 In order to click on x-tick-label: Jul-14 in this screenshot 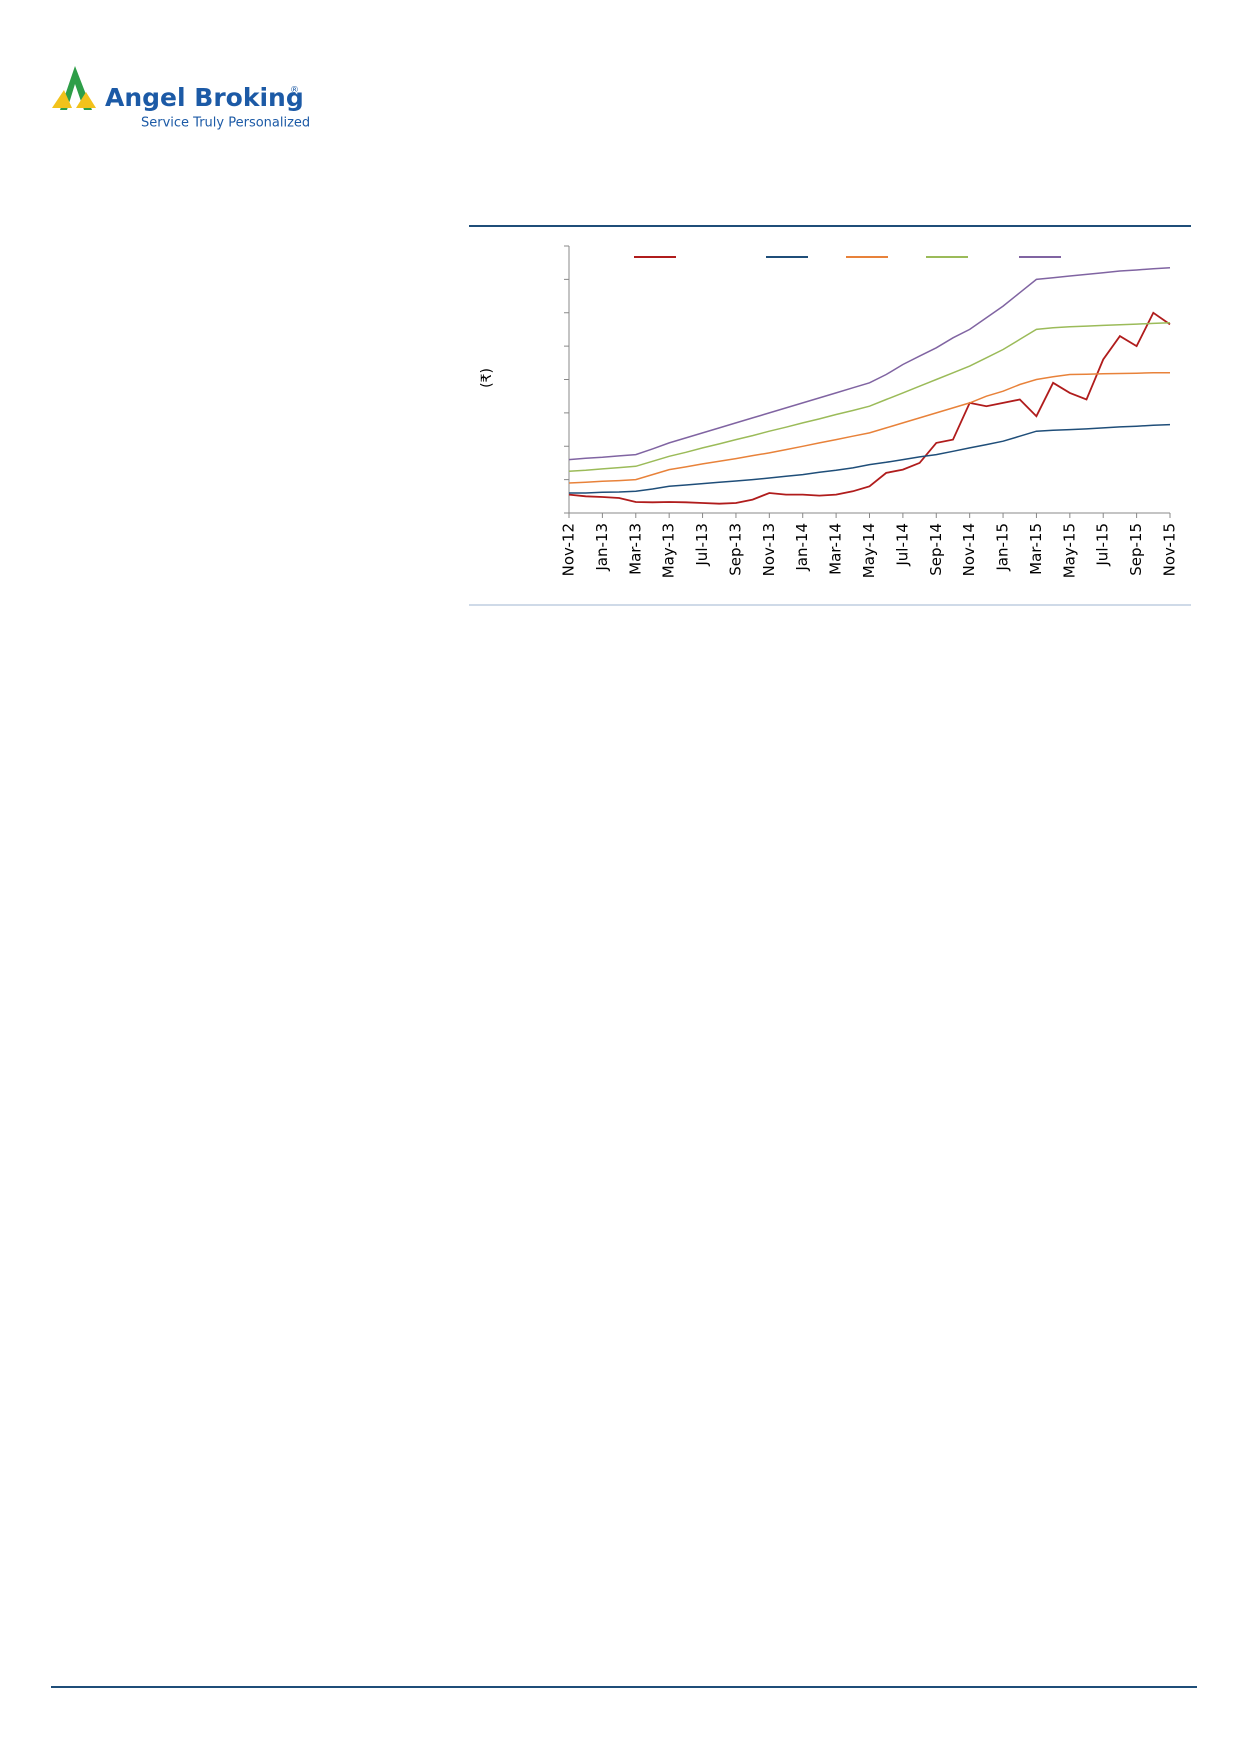, I will do `click(902, 545)`.